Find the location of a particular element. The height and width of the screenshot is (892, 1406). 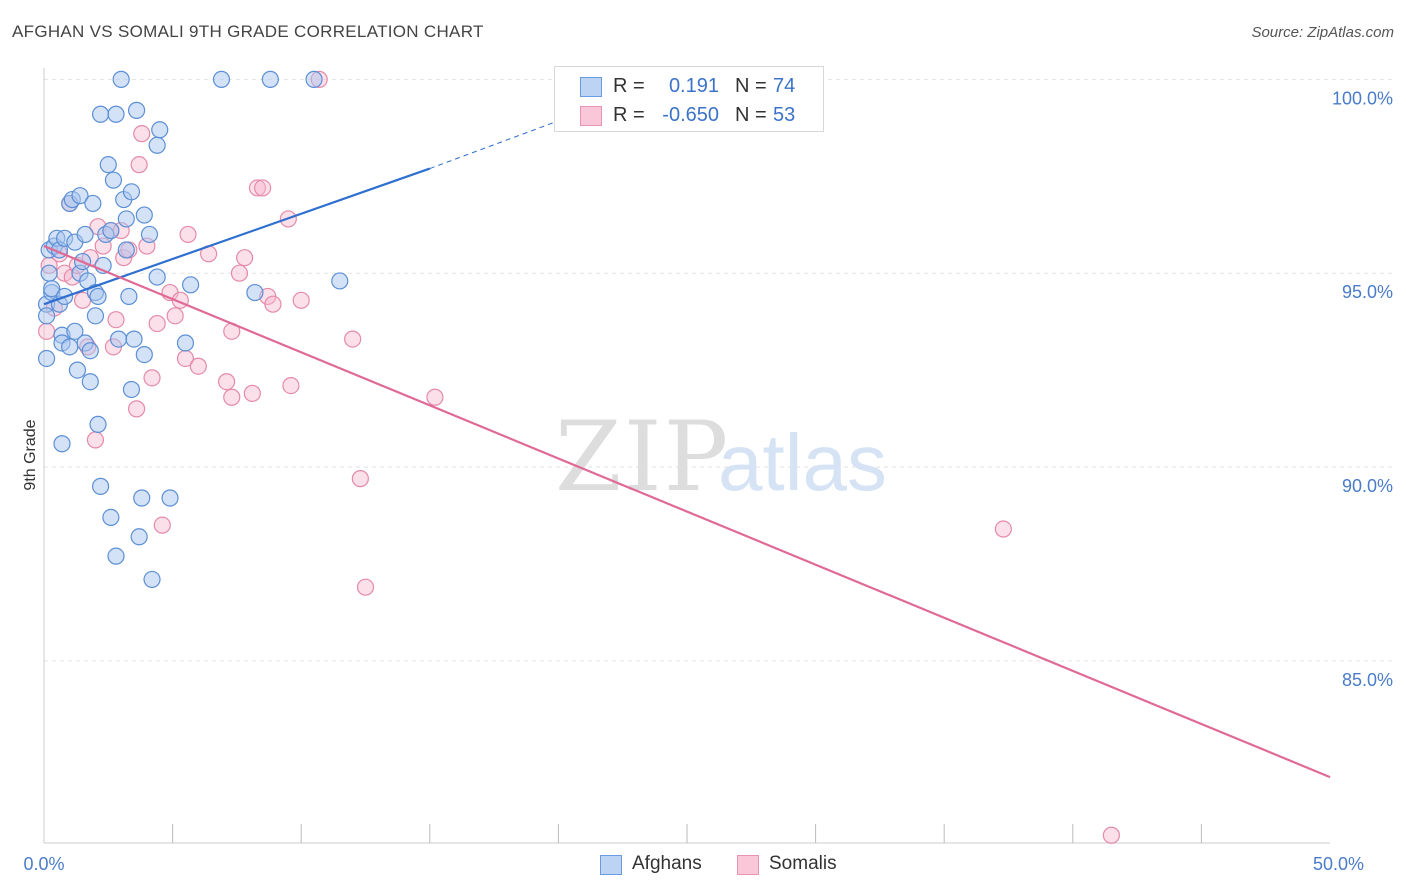

afghan-trend-line is located at coordinates (237, 236).